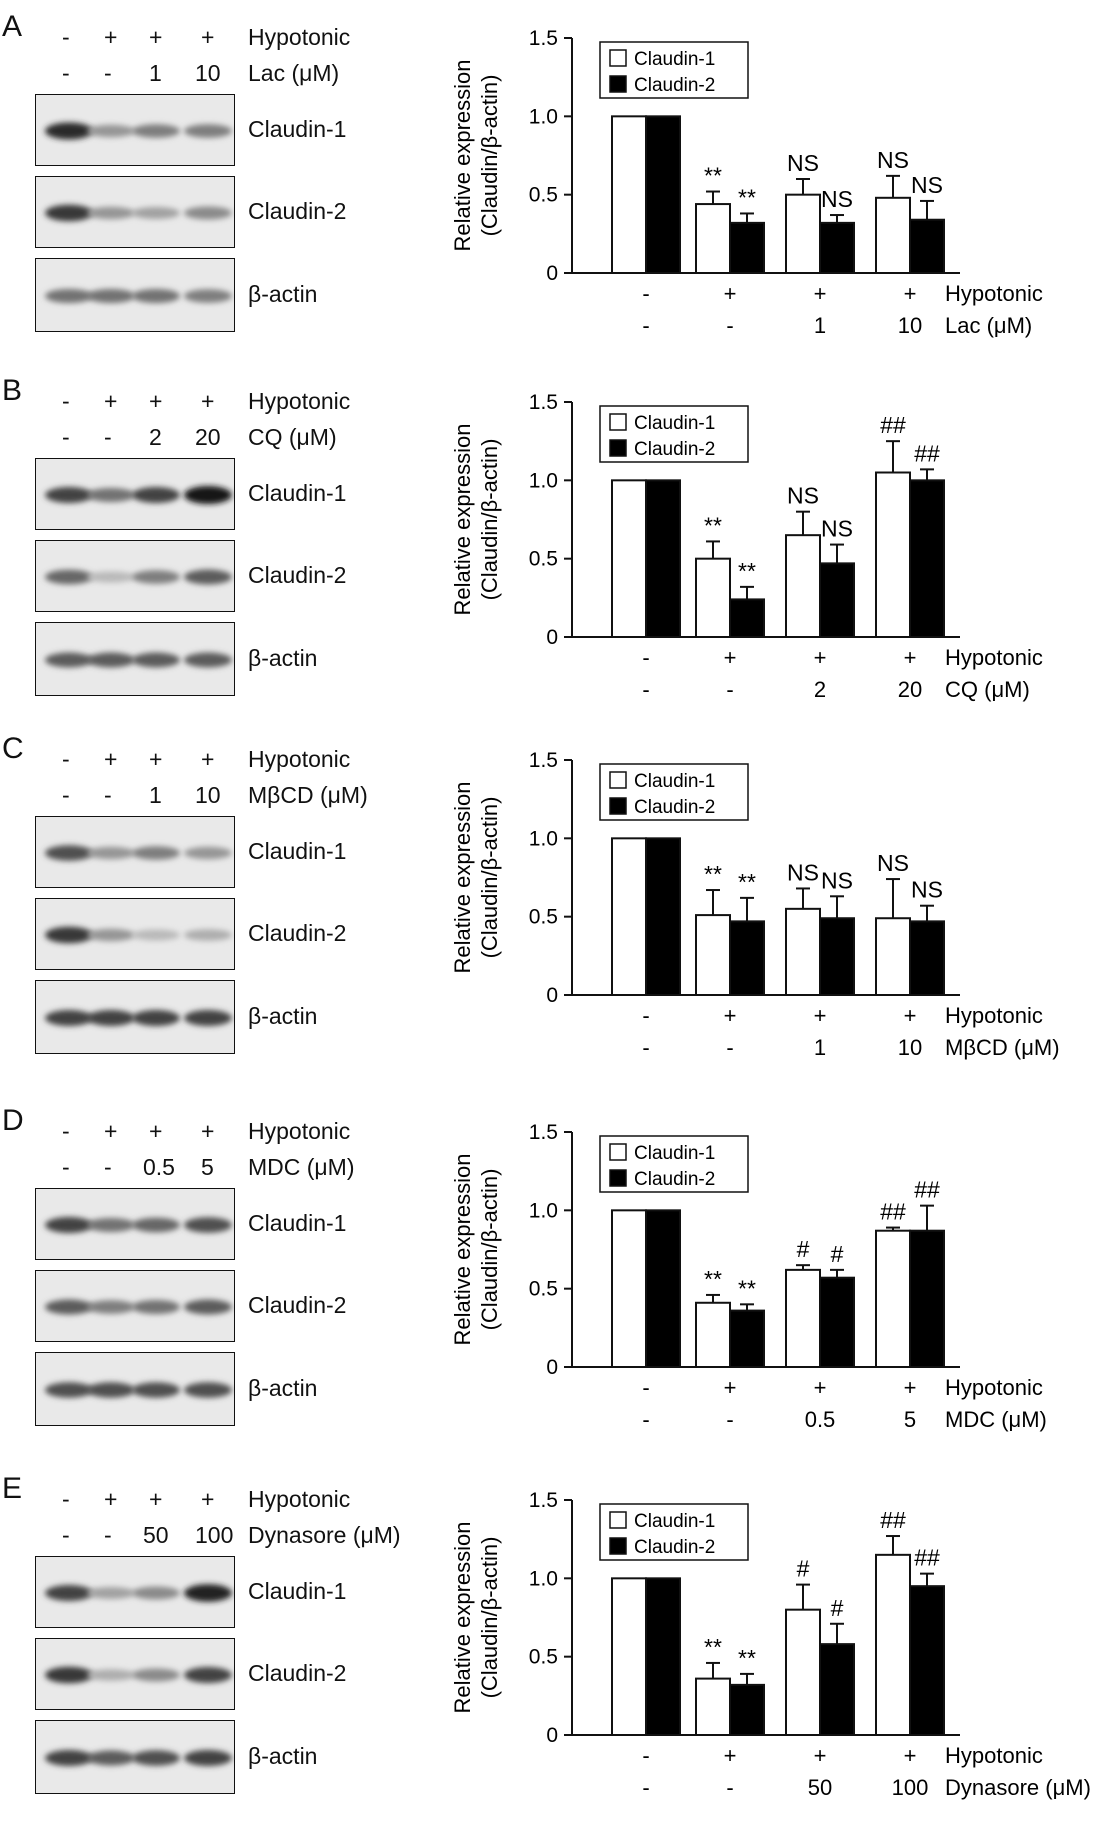 This screenshot has height=1840, width=1112. What do you see at coordinates (820, 689) in the screenshot?
I see `x-dose-value: 2` at bounding box center [820, 689].